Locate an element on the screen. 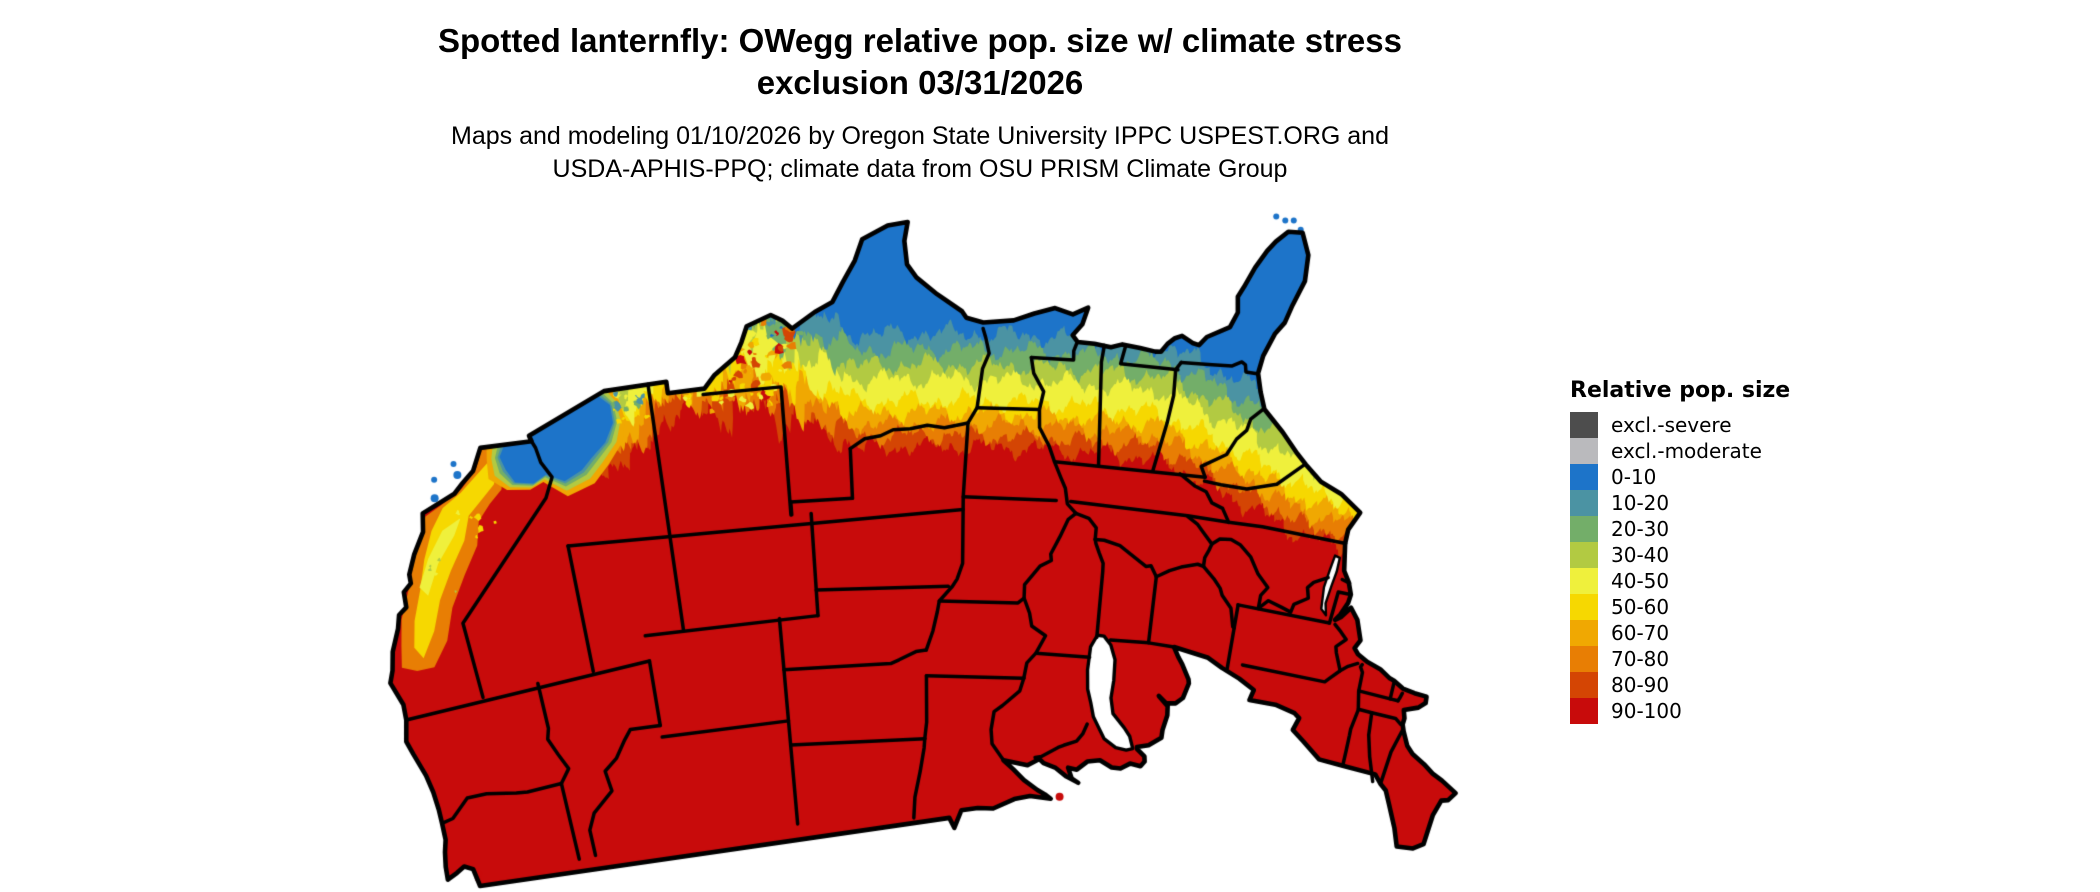 This screenshot has height=892, width=2100. legend-label: 60-70 is located at coordinates (1640, 633).